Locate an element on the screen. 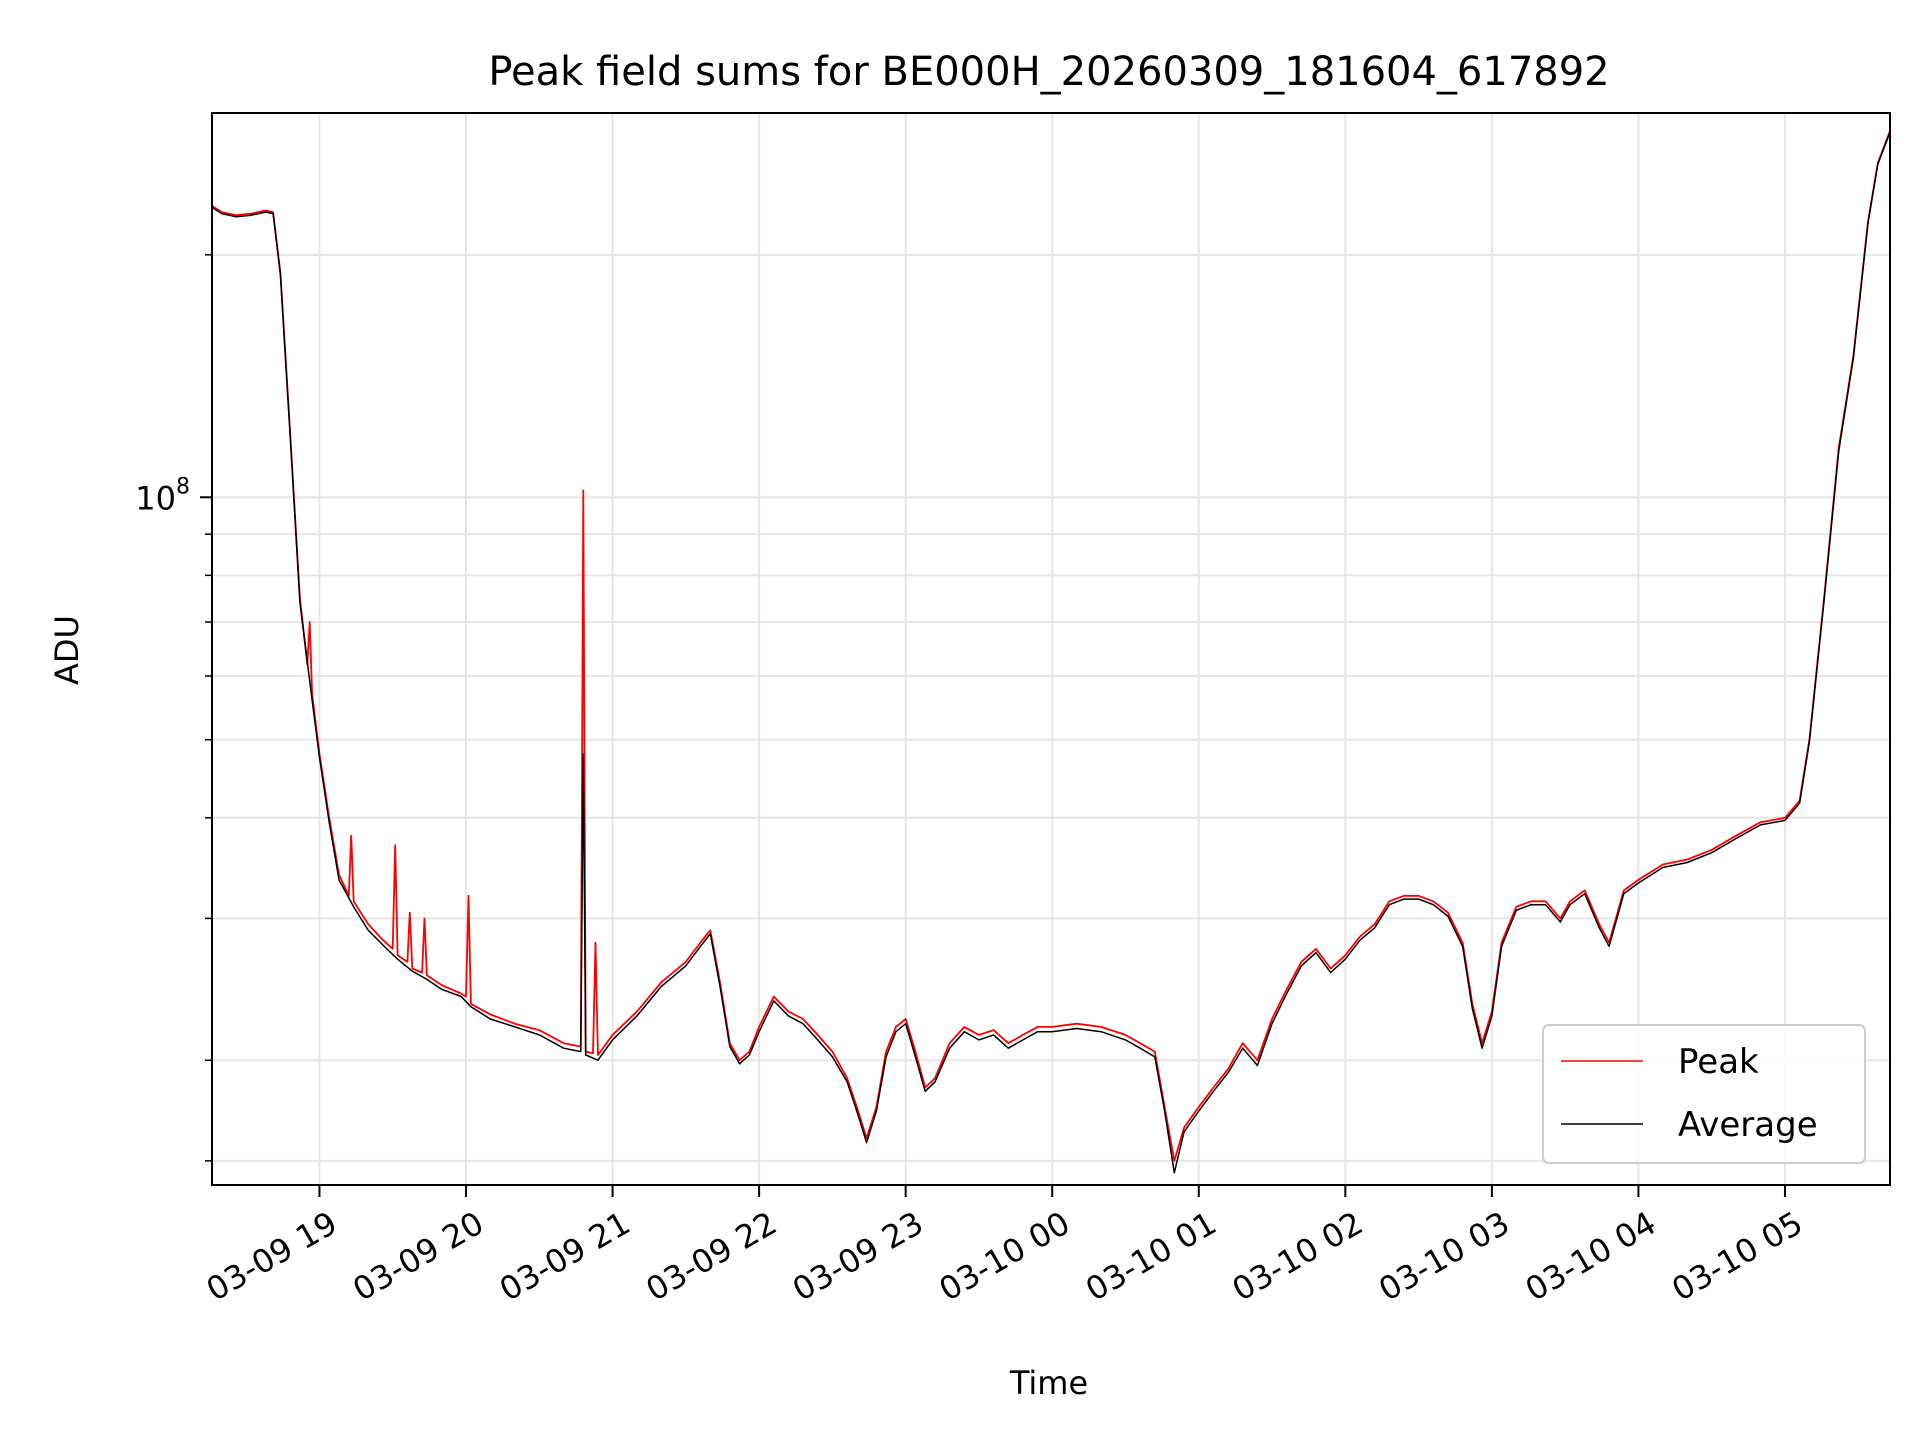 This screenshot has width=1920, height=1445. legend-box is located at coordinates (1704, 1094).